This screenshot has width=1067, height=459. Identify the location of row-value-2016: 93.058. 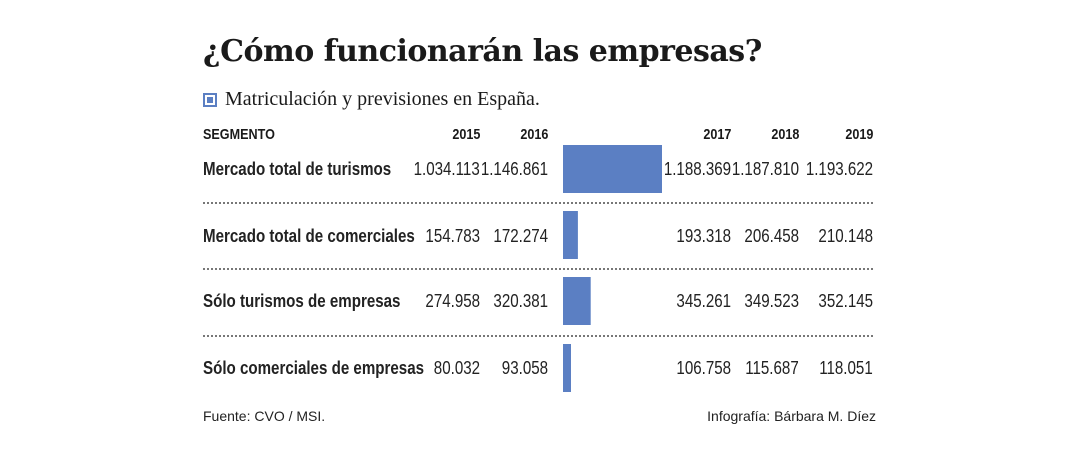
(524, 368).